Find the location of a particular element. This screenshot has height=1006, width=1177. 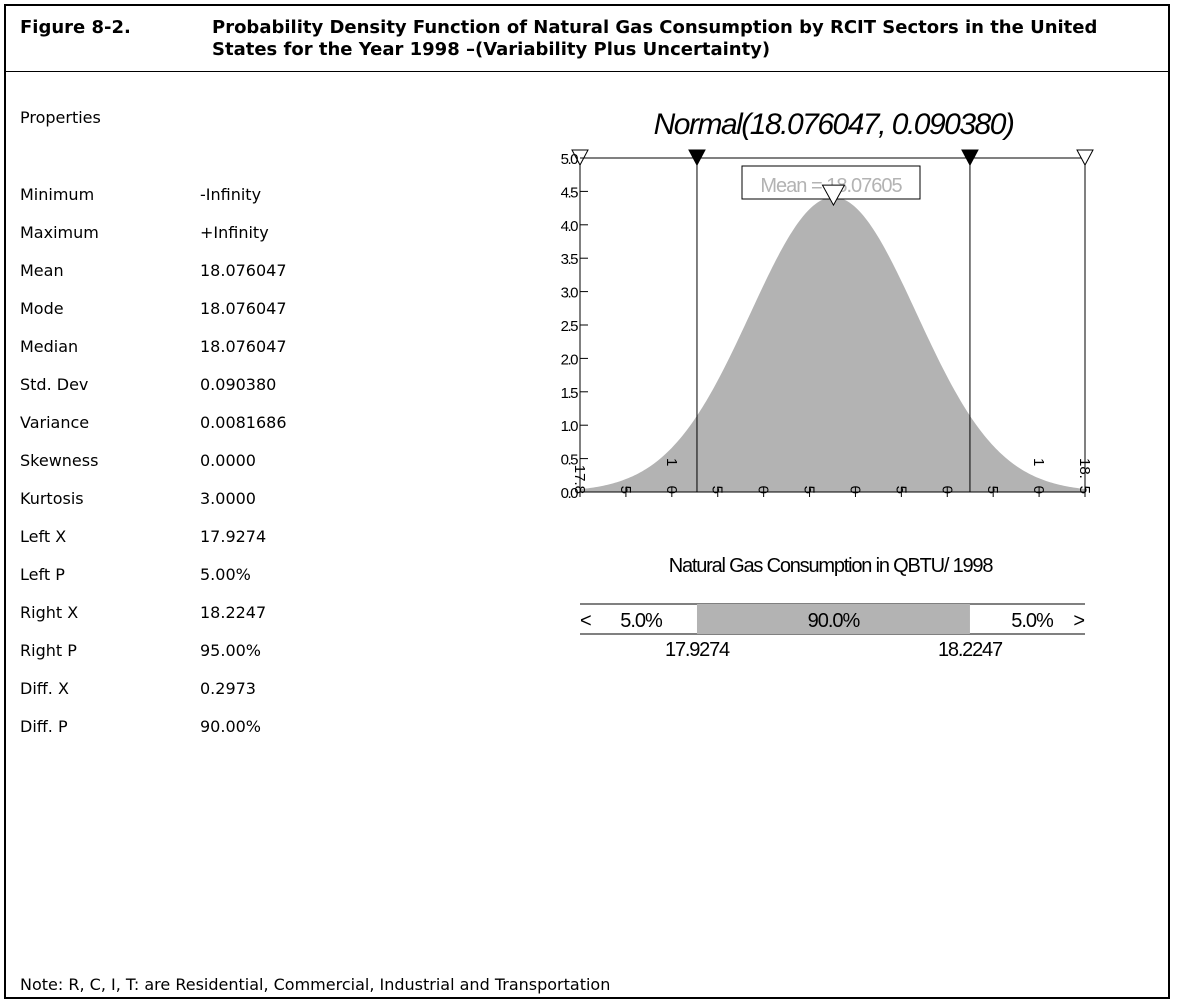

property-value: 95.00% is located at coordinates (231, 650).